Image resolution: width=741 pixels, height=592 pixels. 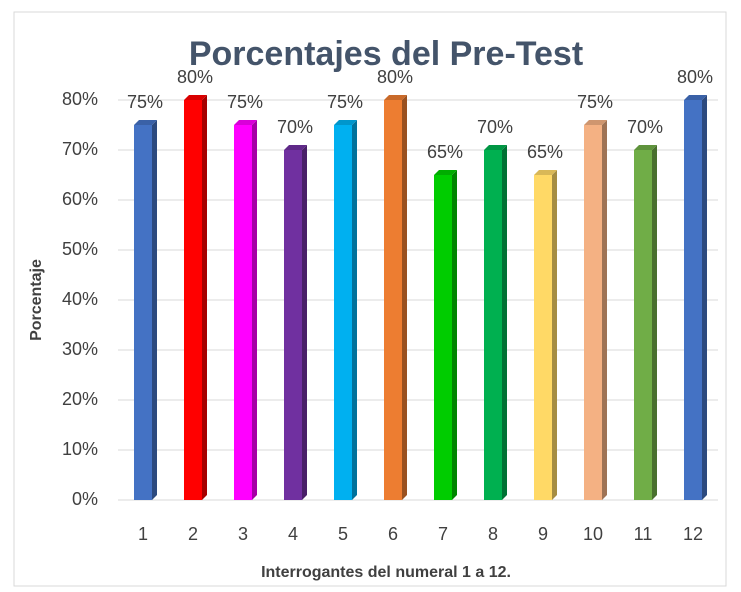 What do you see at coordinates (80, 149) in the screenshot?
I see `y-tick-label: 70%` at bounding box center [80, 149].